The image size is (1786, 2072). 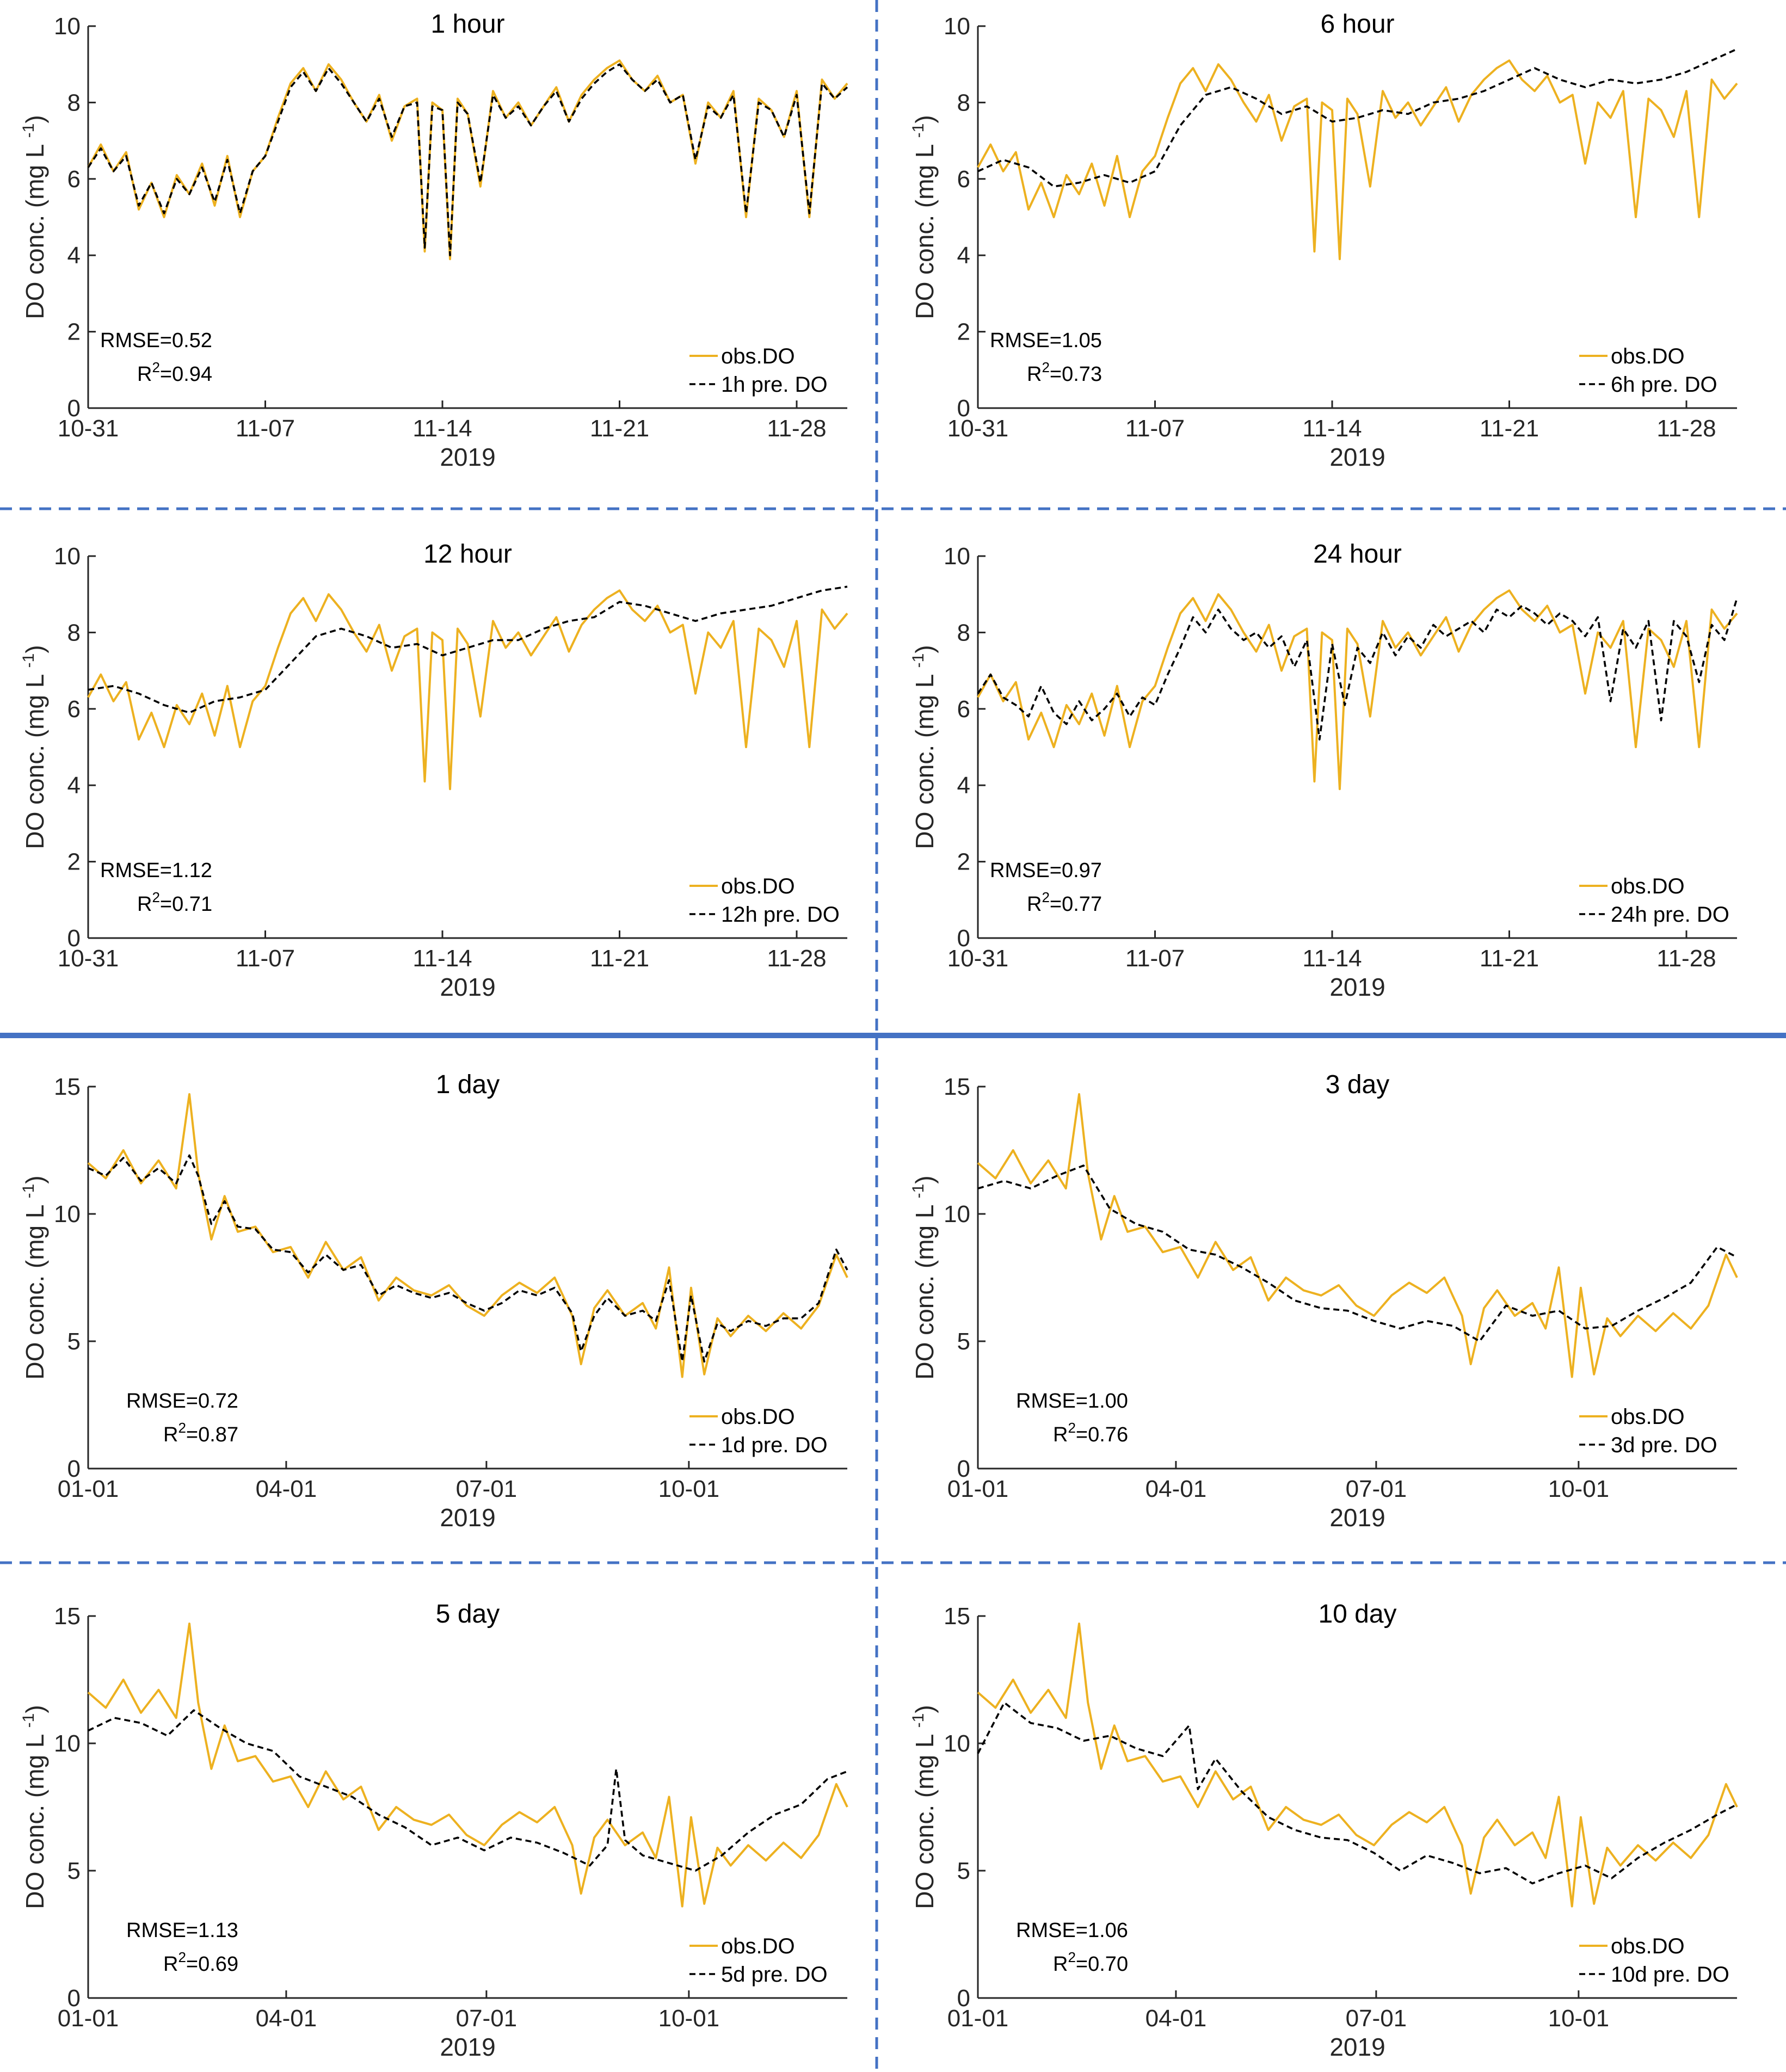 I want to click on r2-label: R2=0.94, so click(x=175, y=372).